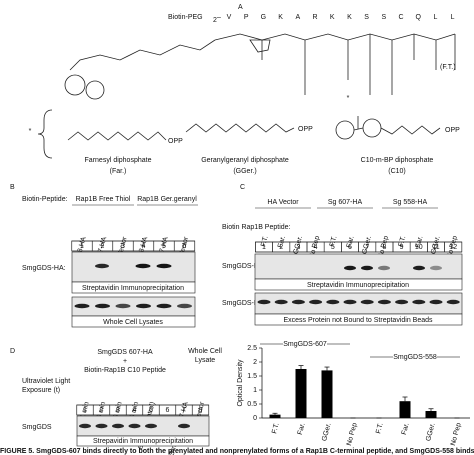 The height and width of the screenshot is (455, 474). Describe the element at coordinates (297, 17) in the screenshot. I see `residue: A` at that location.